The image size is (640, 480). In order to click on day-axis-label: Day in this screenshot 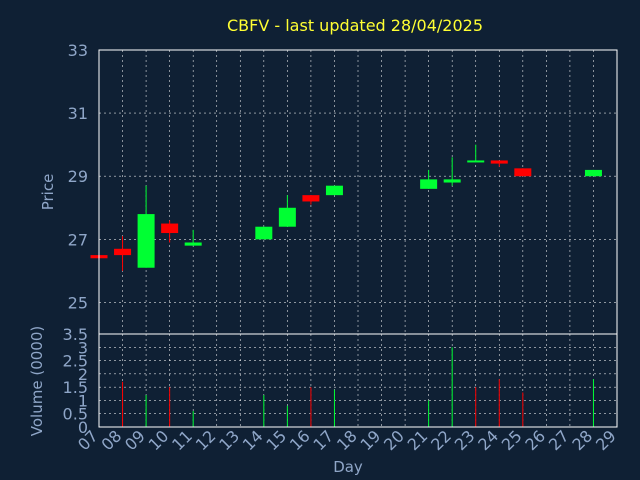, I will do `click(348, 467)`.